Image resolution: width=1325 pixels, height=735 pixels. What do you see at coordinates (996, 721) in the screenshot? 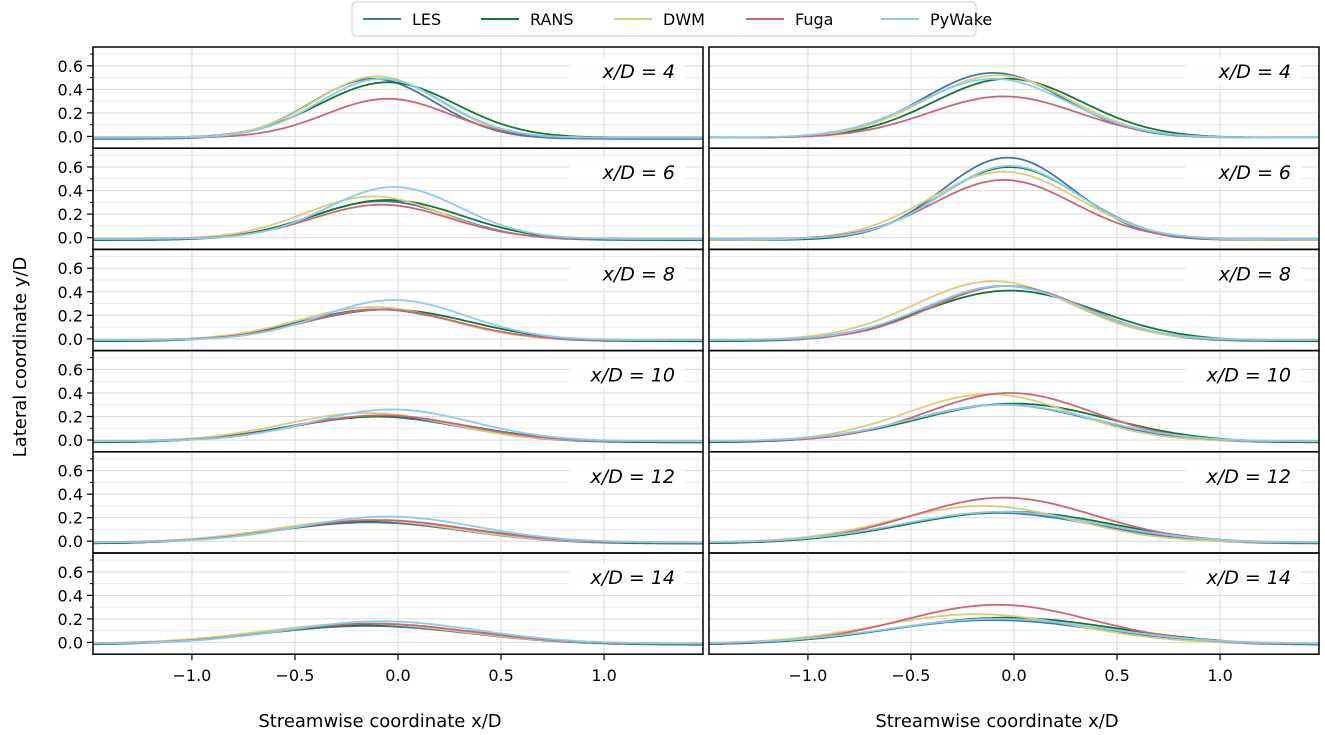
I see `x-axis-label-right: Streamwise coordinate x/D` at bounding box center [996, 721].